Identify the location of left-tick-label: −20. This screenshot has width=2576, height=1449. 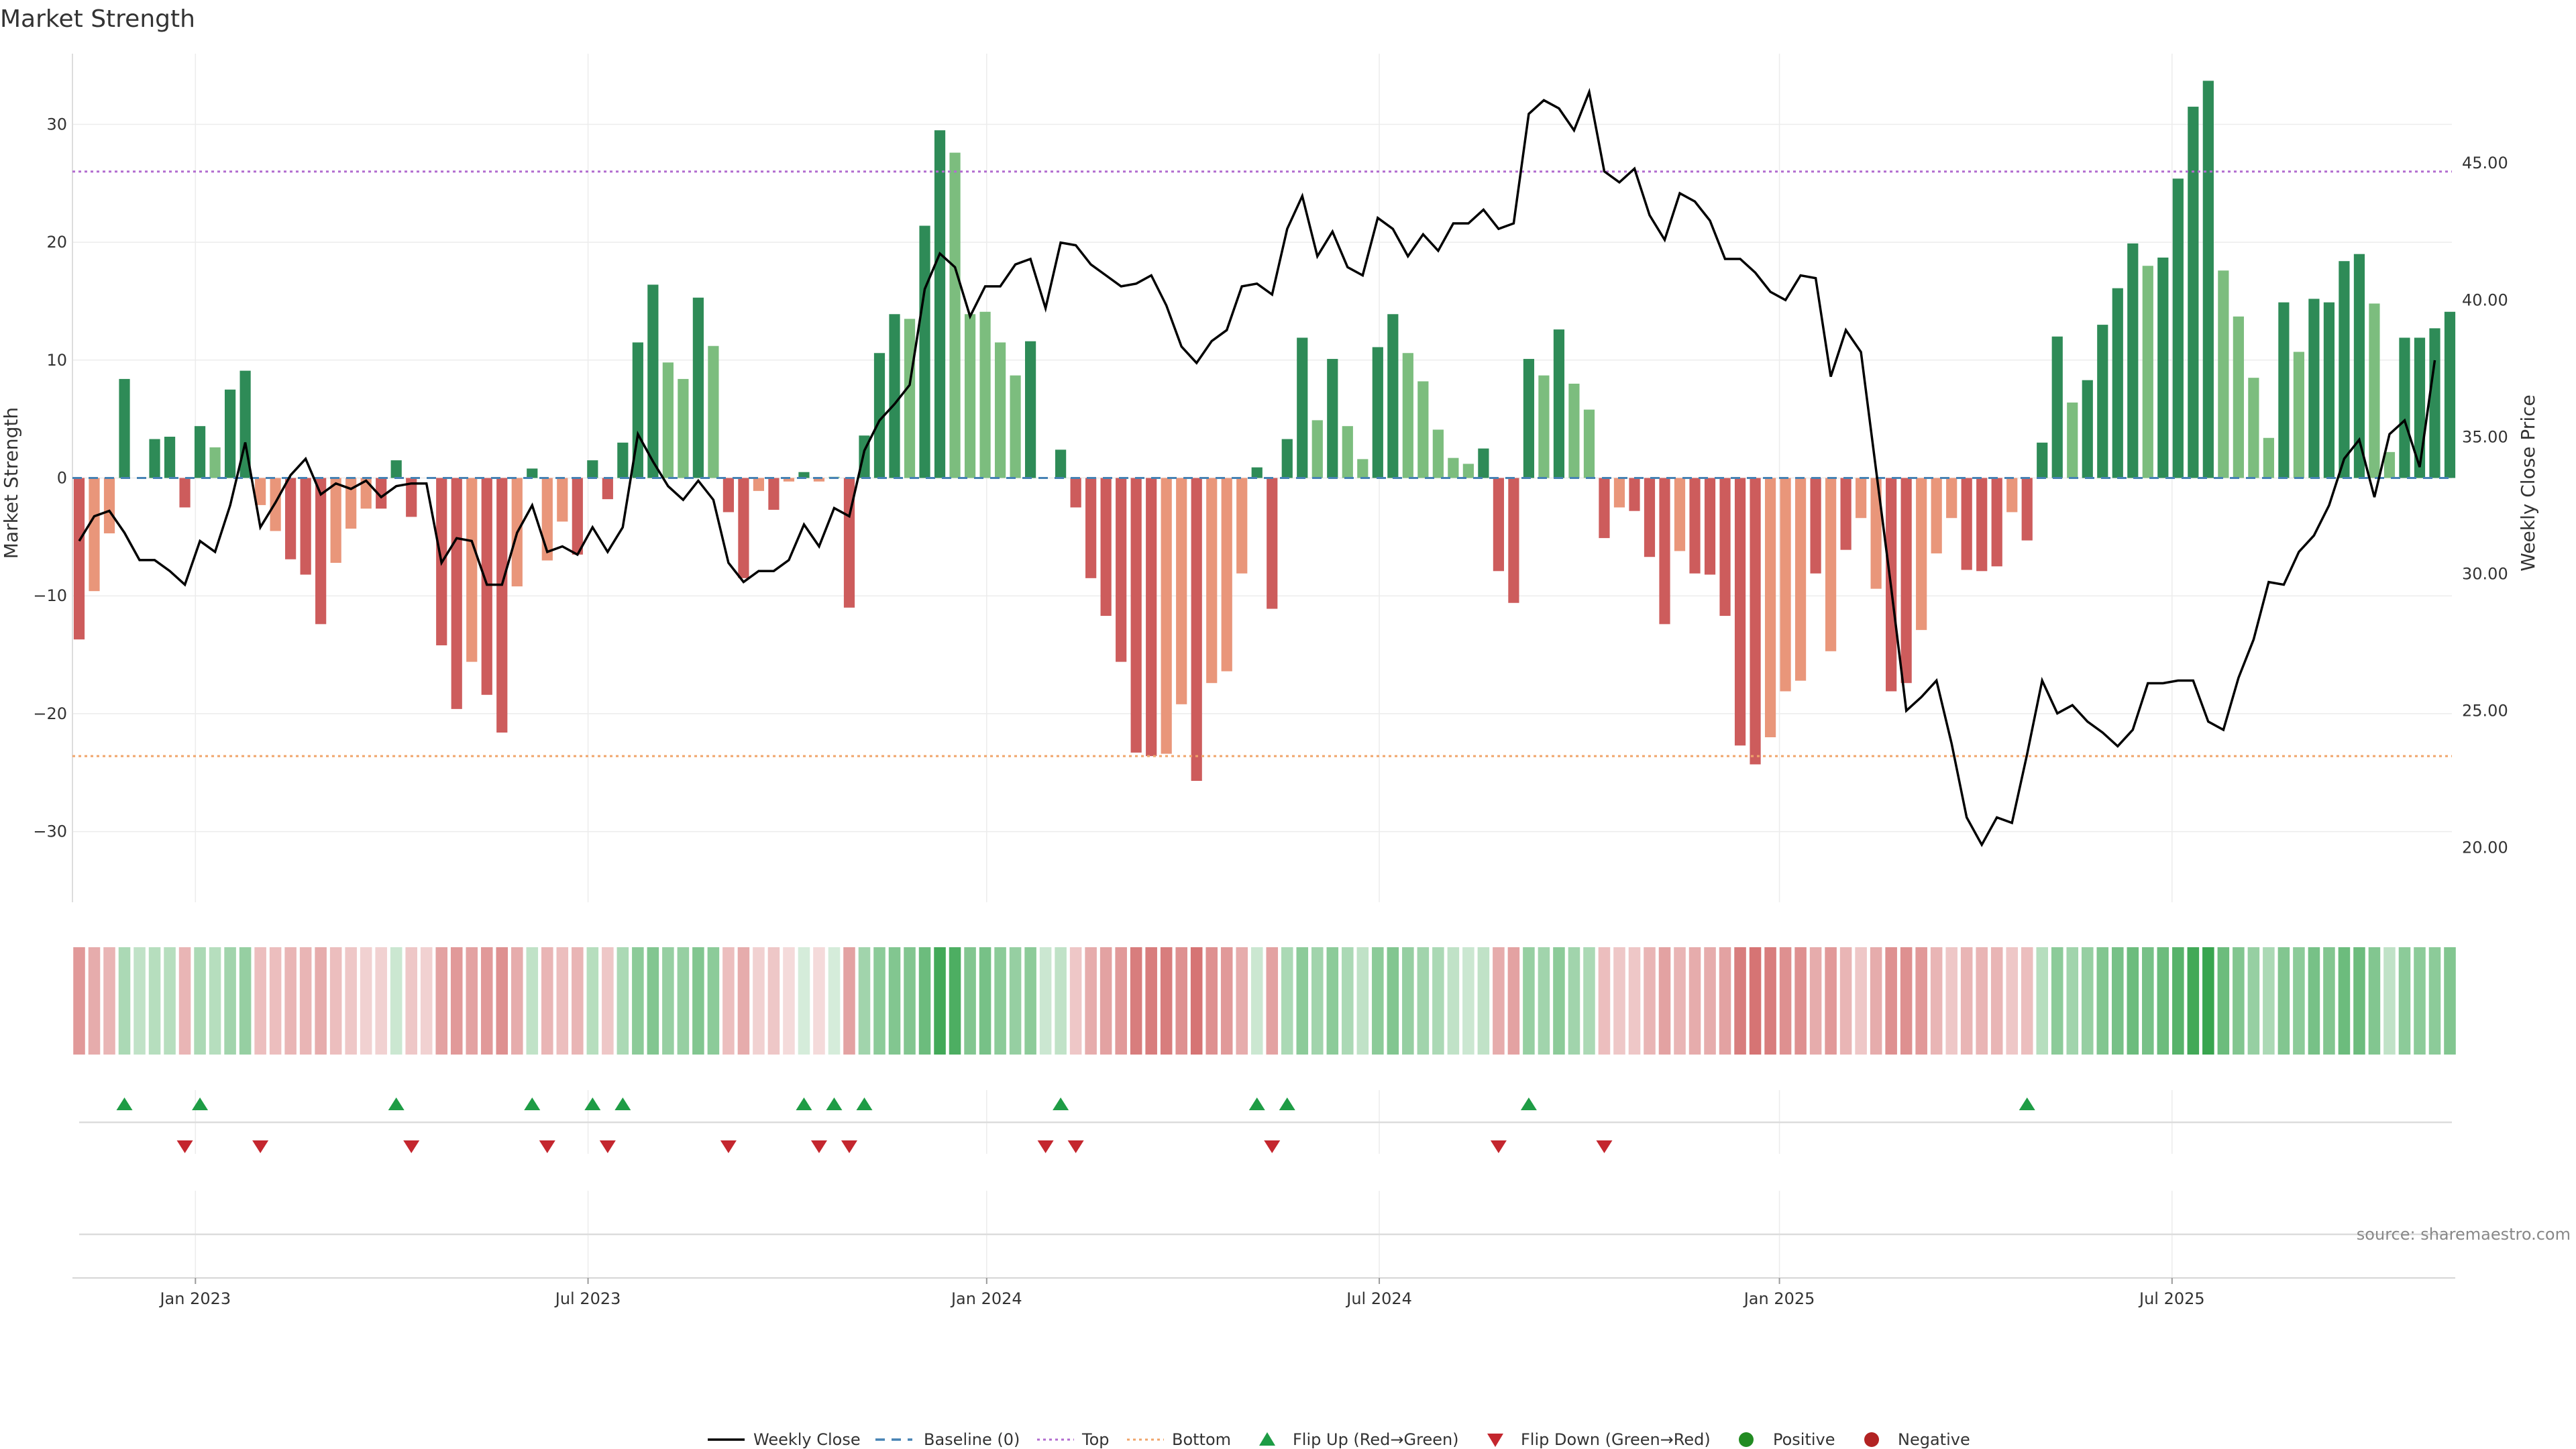
(50, 713).